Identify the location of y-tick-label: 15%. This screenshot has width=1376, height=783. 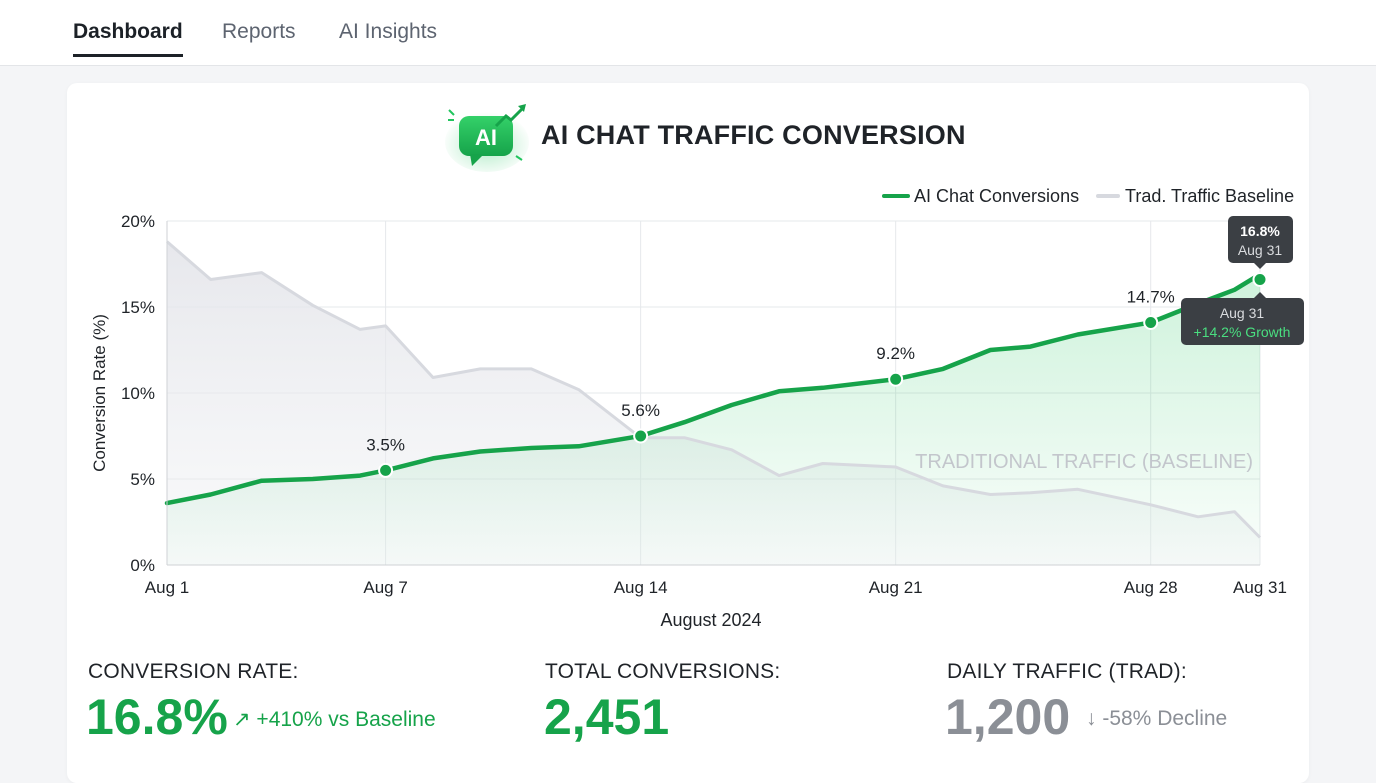
(138, 307).